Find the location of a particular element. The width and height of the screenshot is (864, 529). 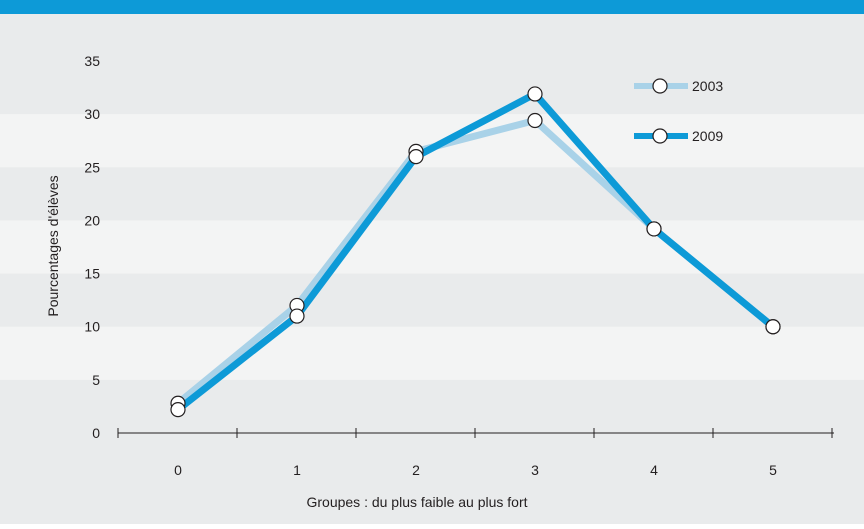

x-tick-label: 4 is located at coordinates (654, 470).